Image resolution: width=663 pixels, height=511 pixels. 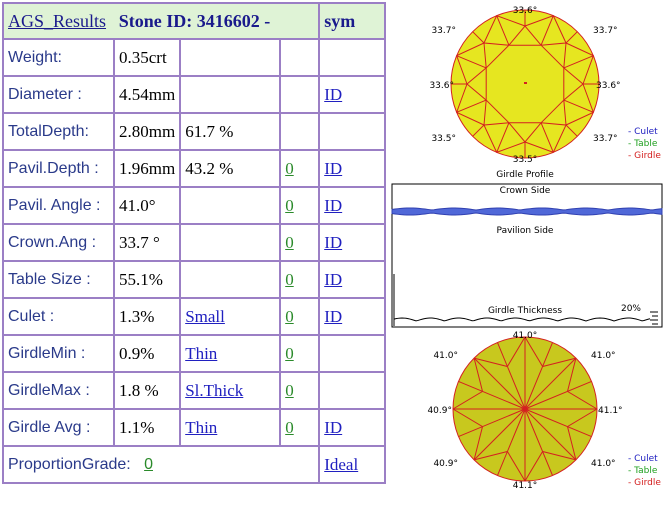 What do you see at coordinates (69, 464) in the screenshot?
I see `proportion-grade-label: ProportionGrade:` at bounding box center [69, 464].